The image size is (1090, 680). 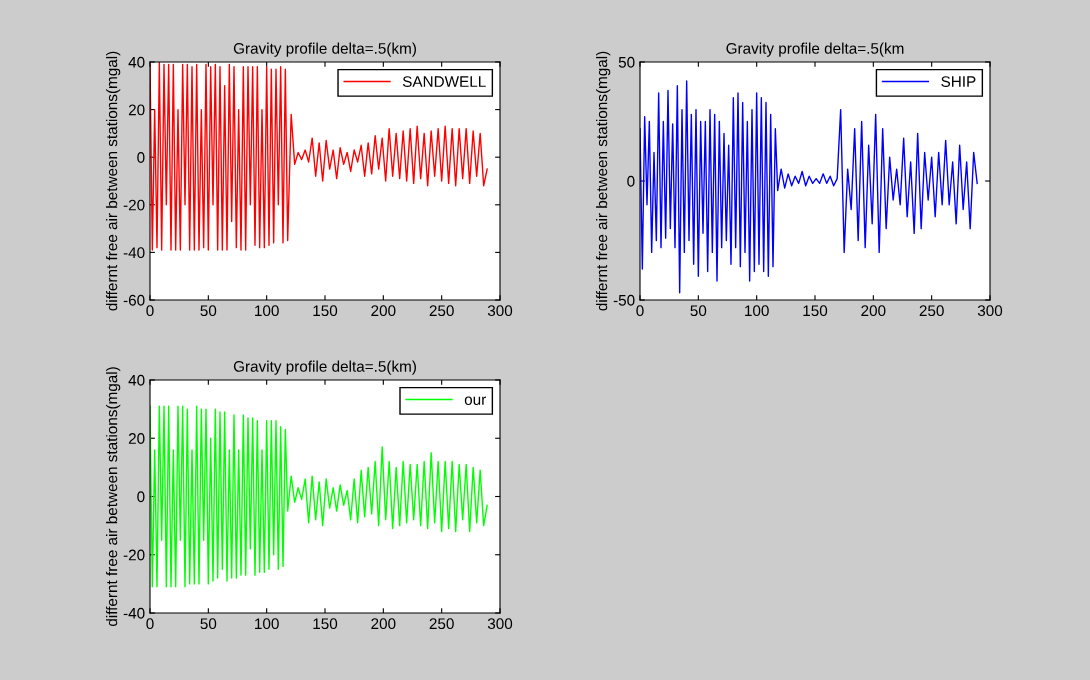 I want to click on legend-label: our, so click(x=475, y=400).